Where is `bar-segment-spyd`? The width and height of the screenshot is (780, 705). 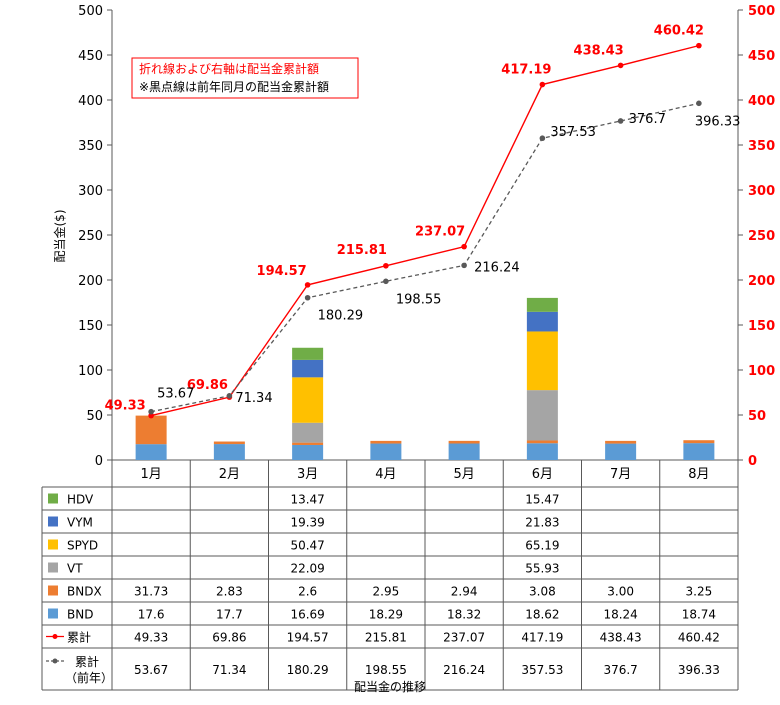
bar-segment-spyd is located at coordinates (308, 400).